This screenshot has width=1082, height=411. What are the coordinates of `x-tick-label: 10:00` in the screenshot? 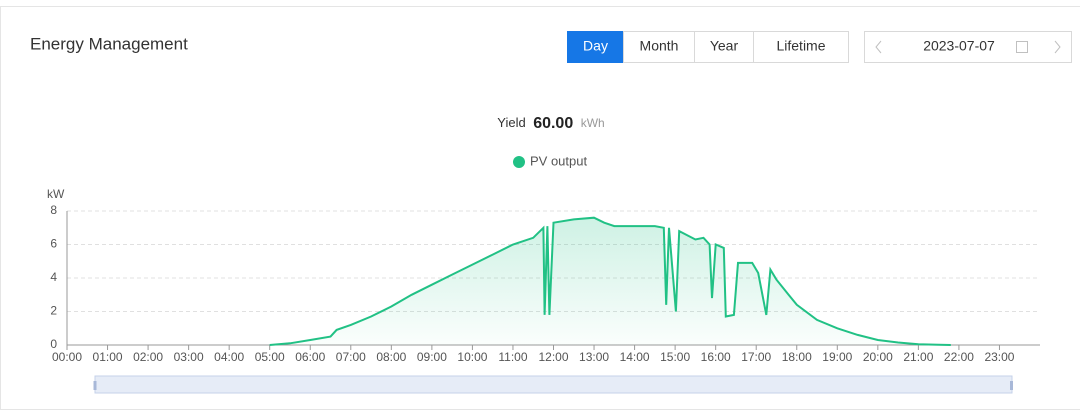 It's located at (472, 357).